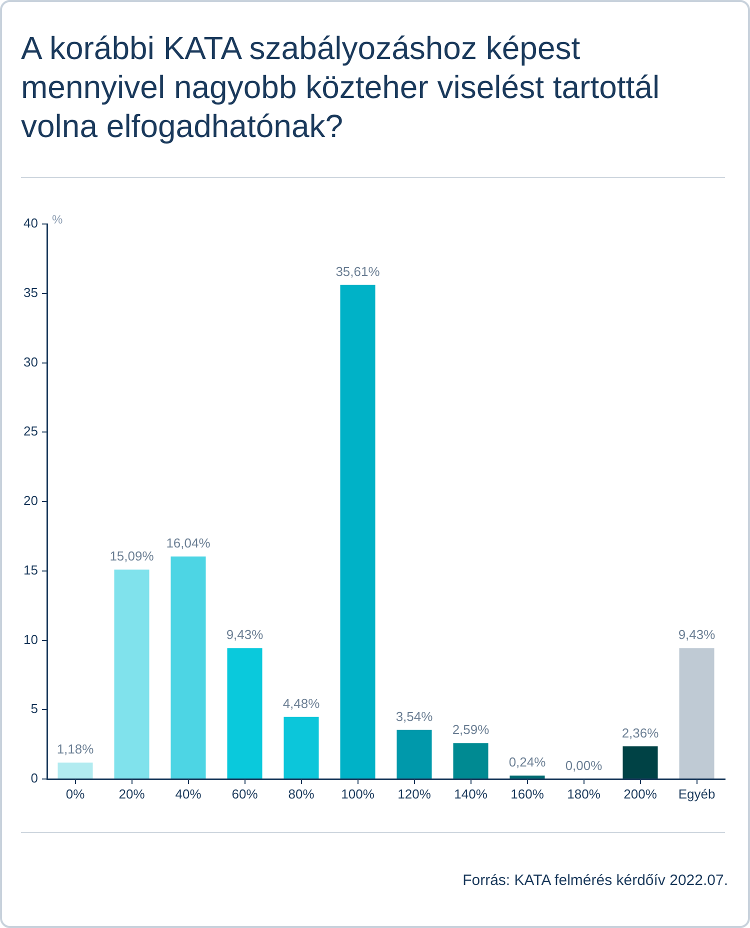 Image resolution: width=750 pixels, height=928 pixels. What do you see at coordinates (341, 87) in the screenshot?
I see `chart-title: A korábbi KATA szabályozáshoz képest mennyivel nagyobb közteher viselést tartottál volna elfogadhatónak?` at bounding box center [341, 87].